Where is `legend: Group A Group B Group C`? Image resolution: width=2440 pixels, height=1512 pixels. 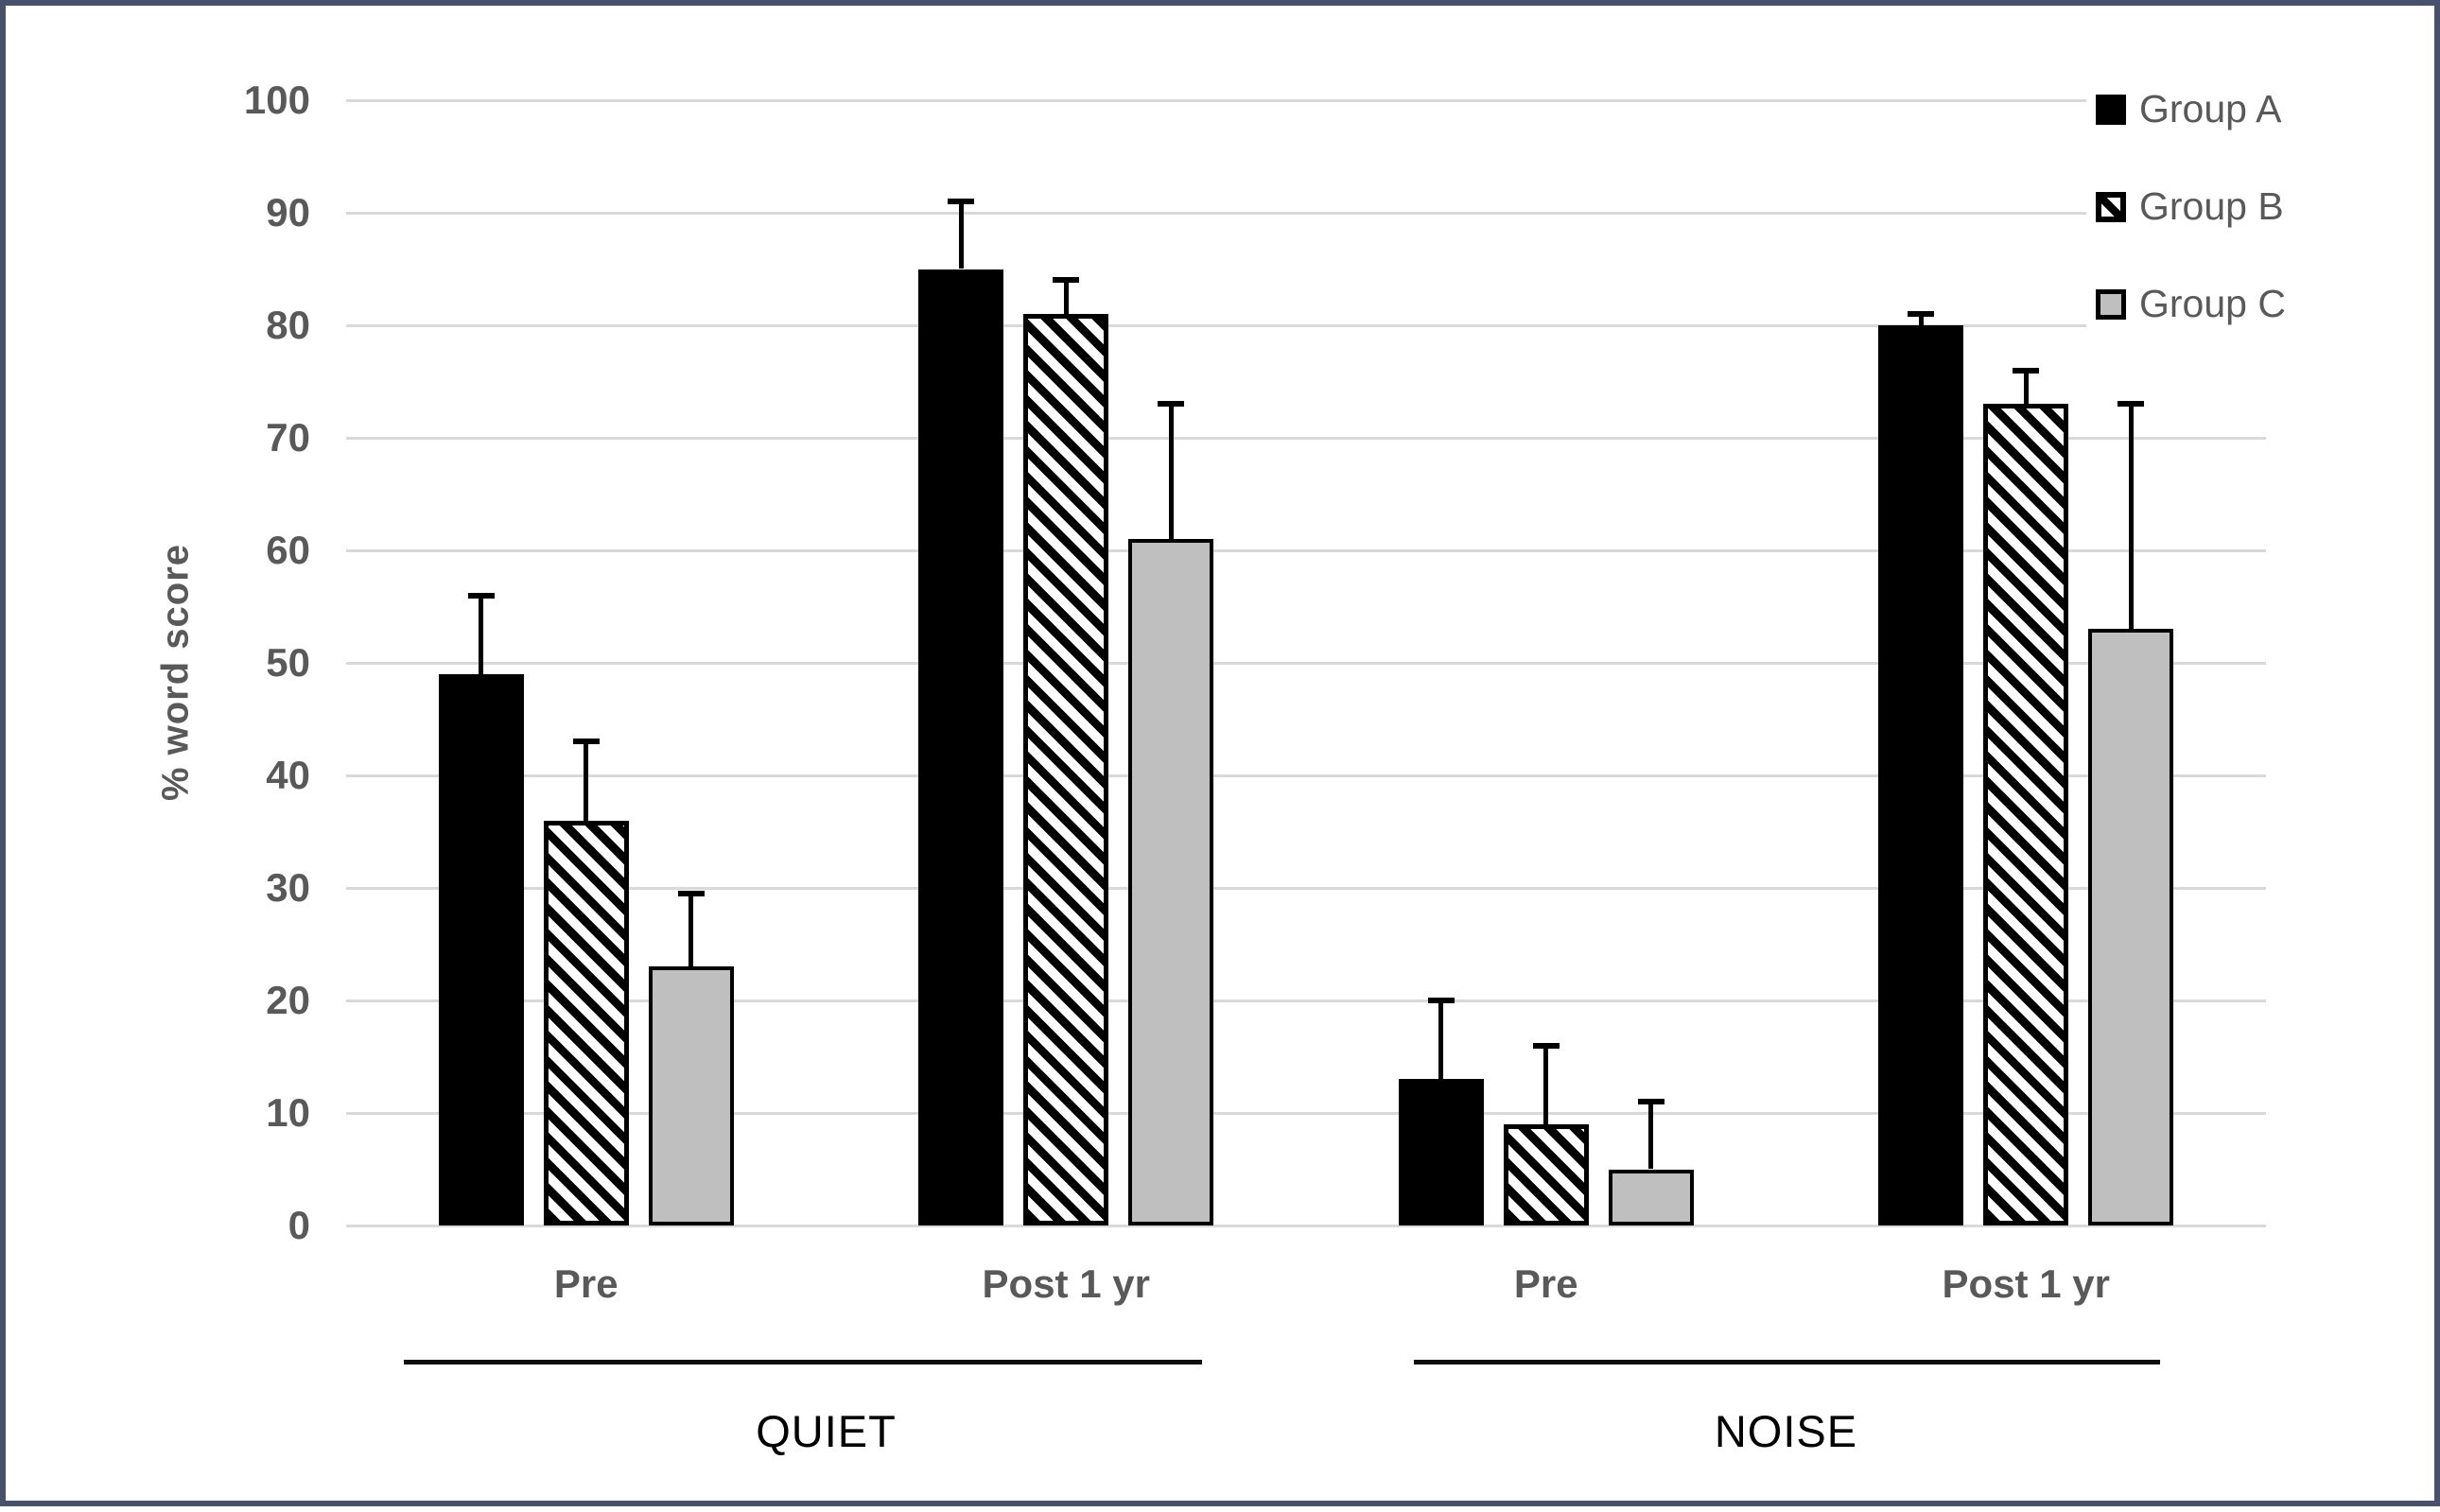
legend: Group A Group B Group C is located at coordinates (2200, 207).